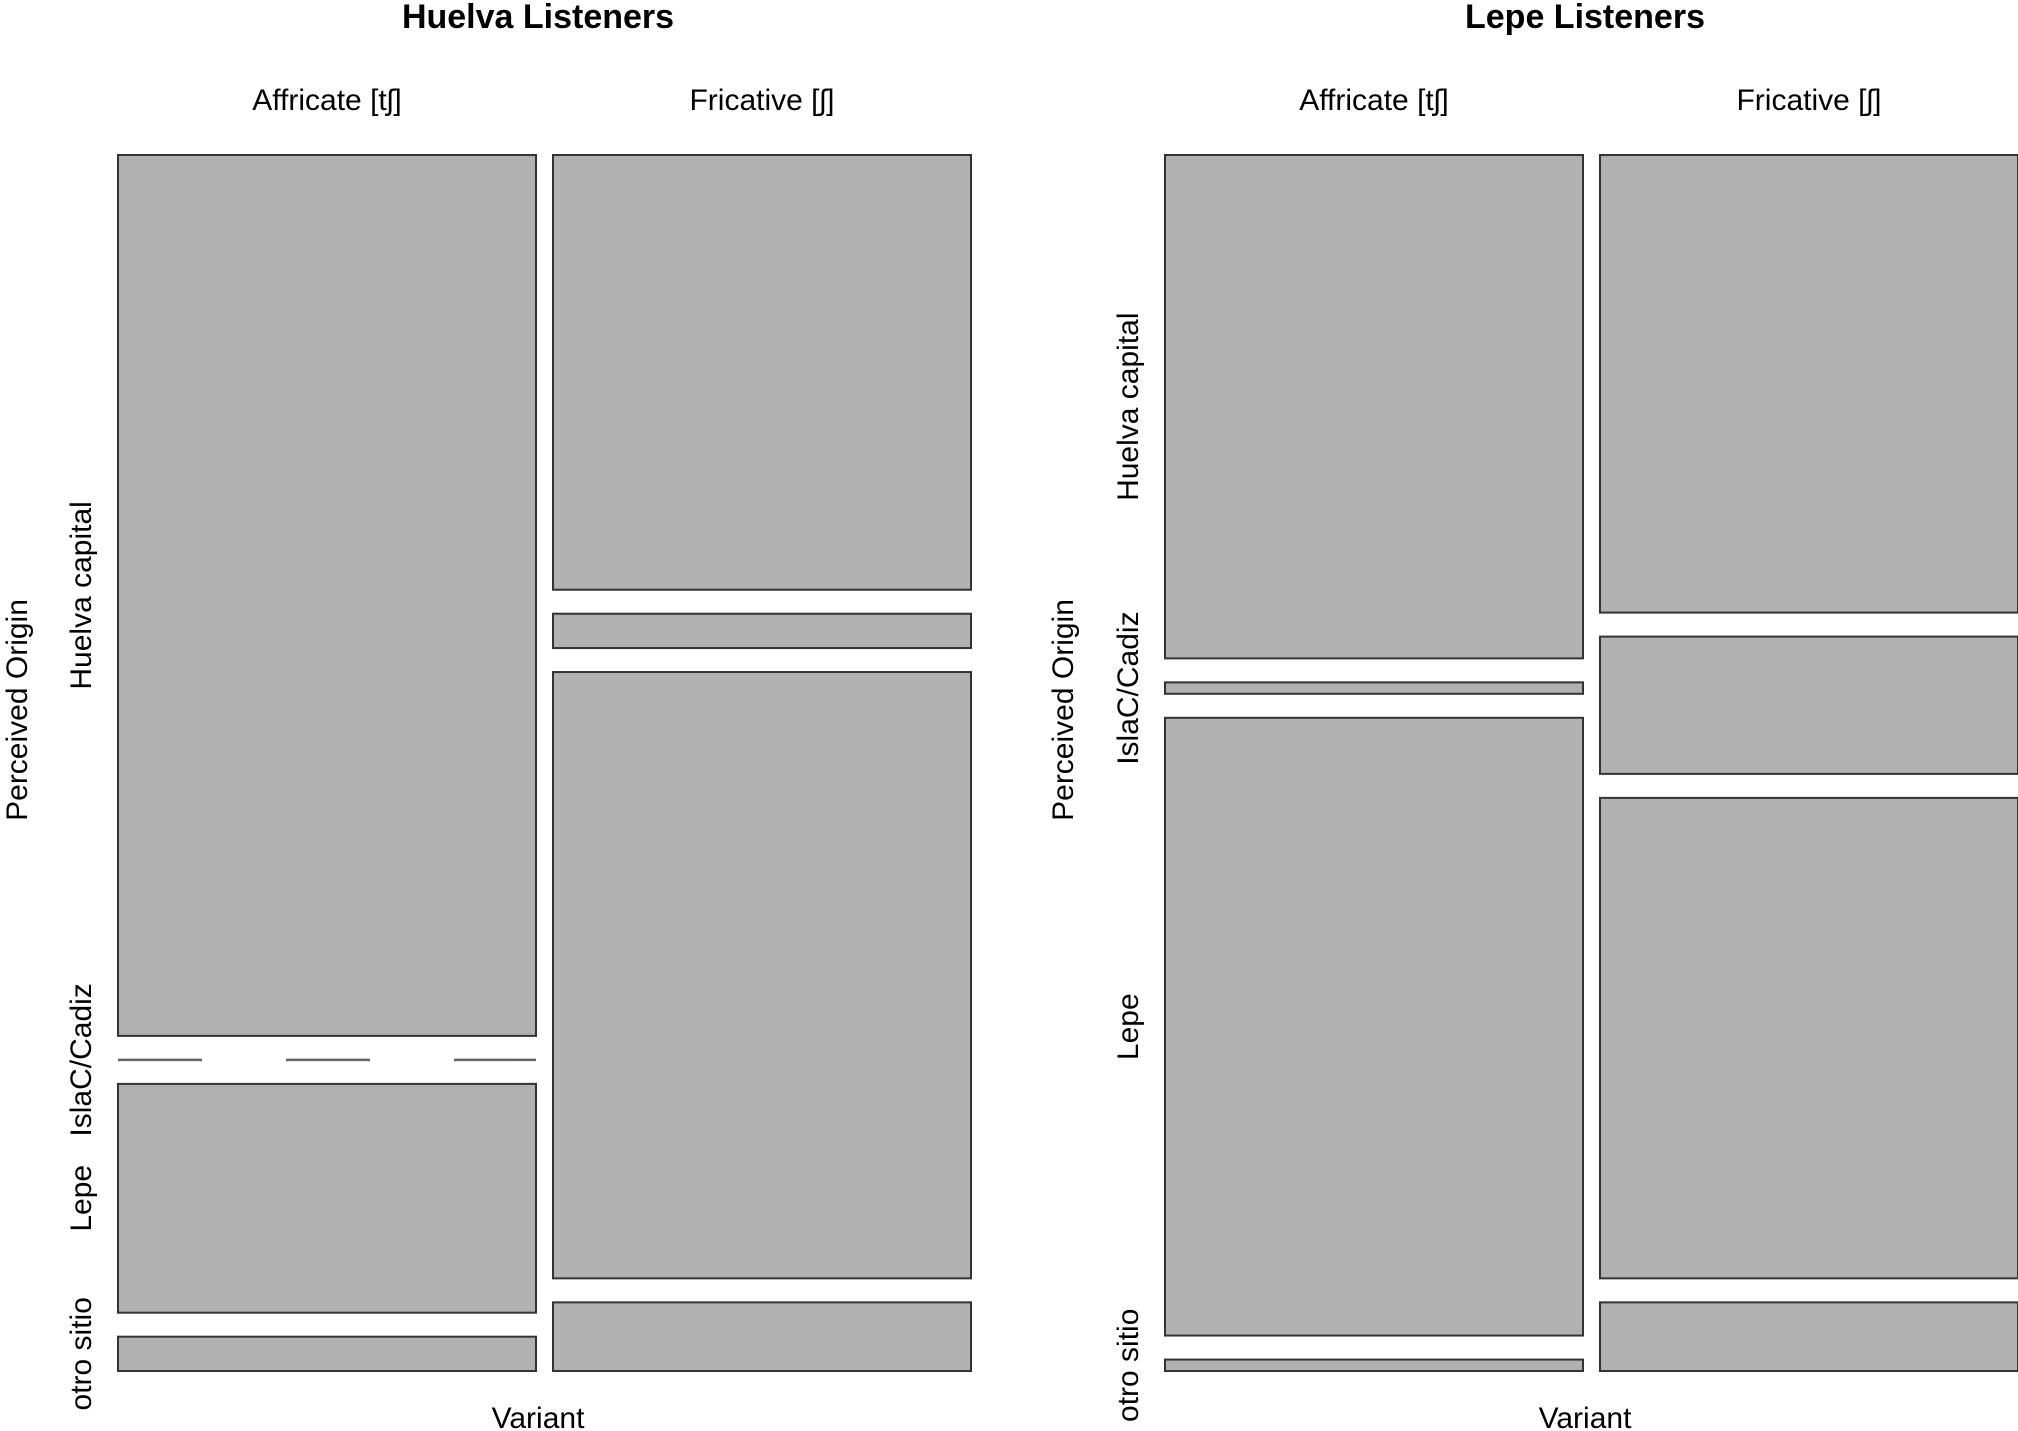 This screenshot has width=2018, height=1431. I want to click on panel-title: Lepe Listeners, so click(1585, 18).